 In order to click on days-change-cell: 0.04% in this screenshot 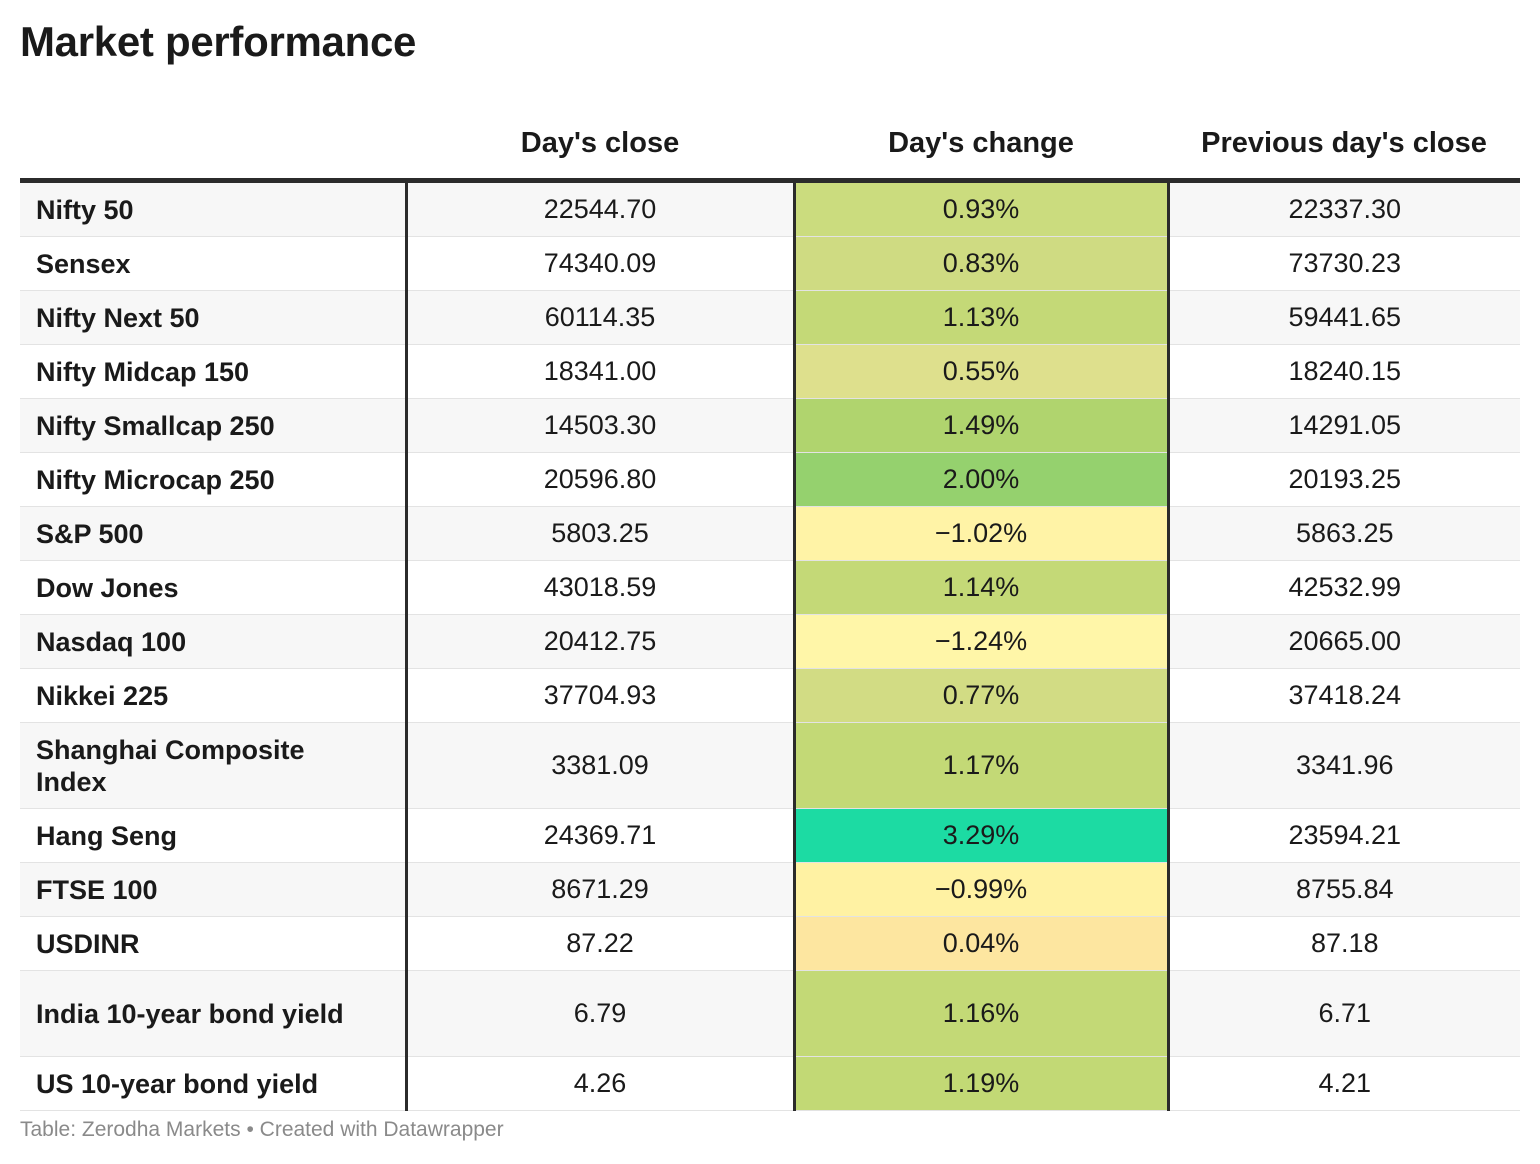, I will do `click(981, 943)`.